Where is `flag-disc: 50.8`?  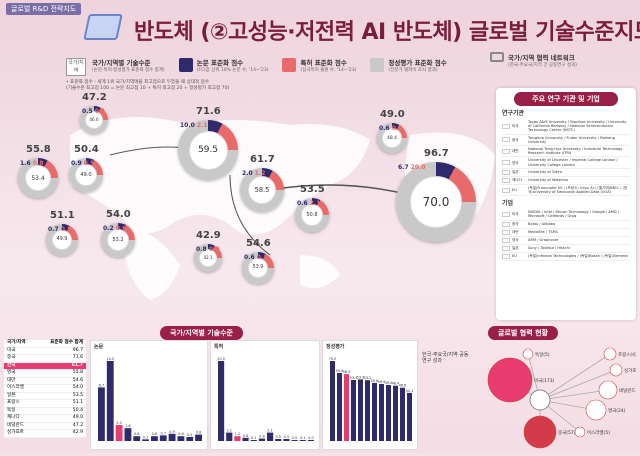
flag-disc: 50.8 is located at coordinates (312, 215).